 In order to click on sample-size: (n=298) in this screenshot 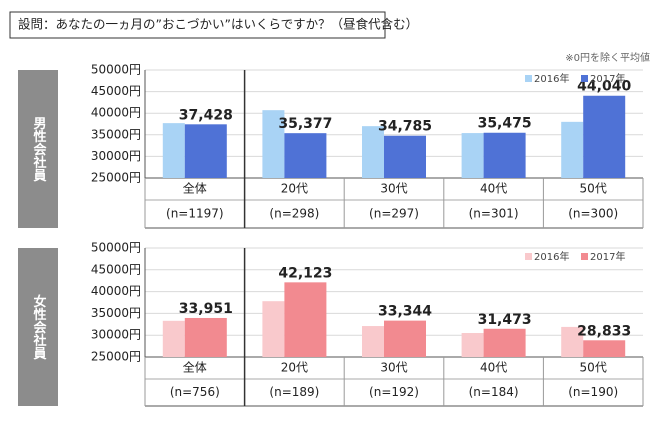, I will do `click(294, 214)`.